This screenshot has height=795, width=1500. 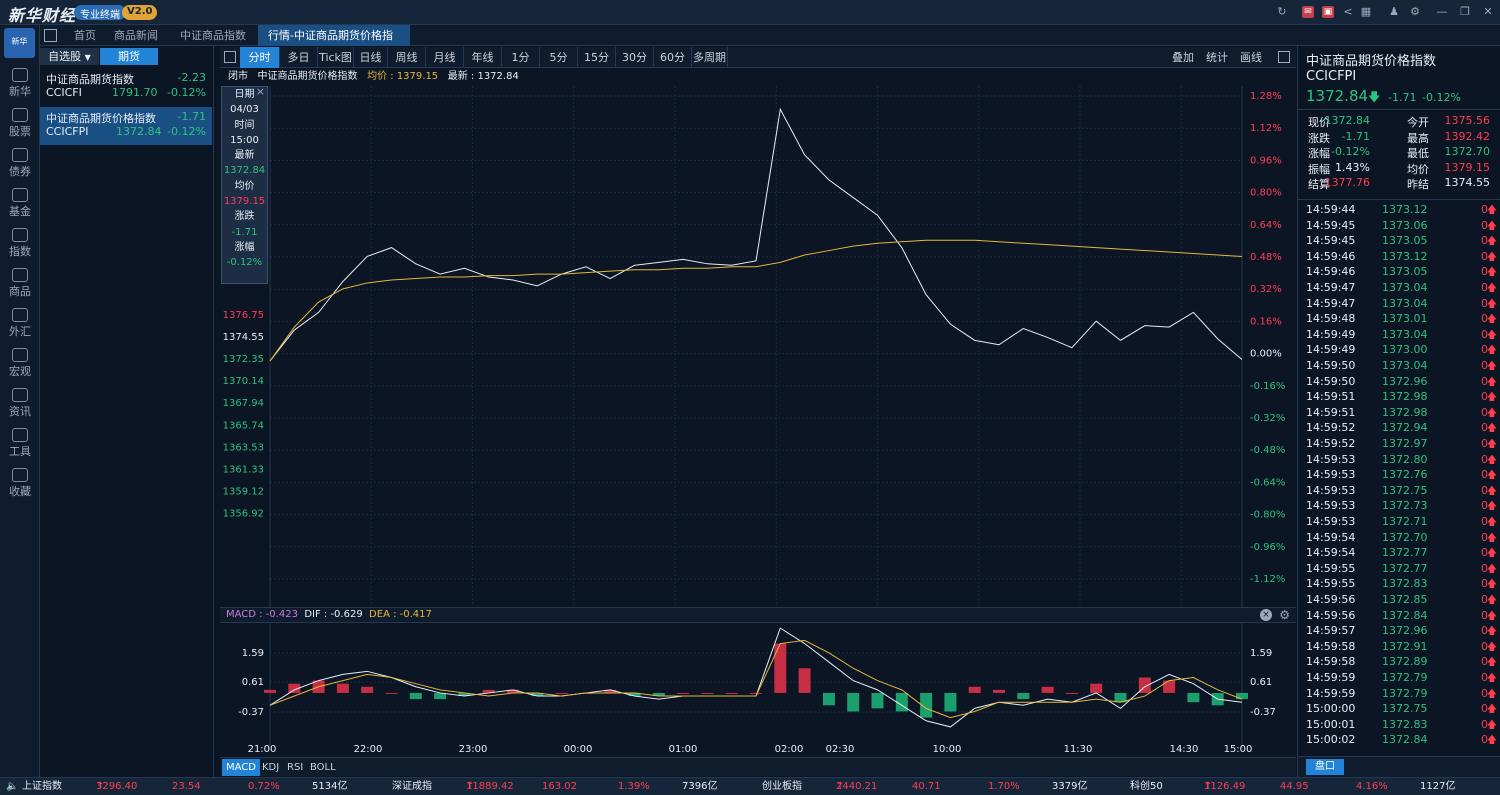 I want to click on period-button-7: 1分, so click(x=521, y=57).